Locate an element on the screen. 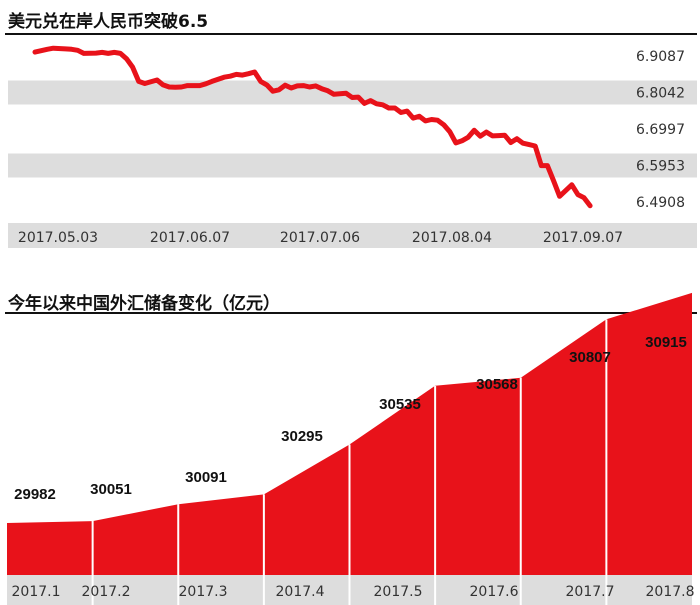  y-tick-label: 6.6997 is located at coordinates (660, 130).